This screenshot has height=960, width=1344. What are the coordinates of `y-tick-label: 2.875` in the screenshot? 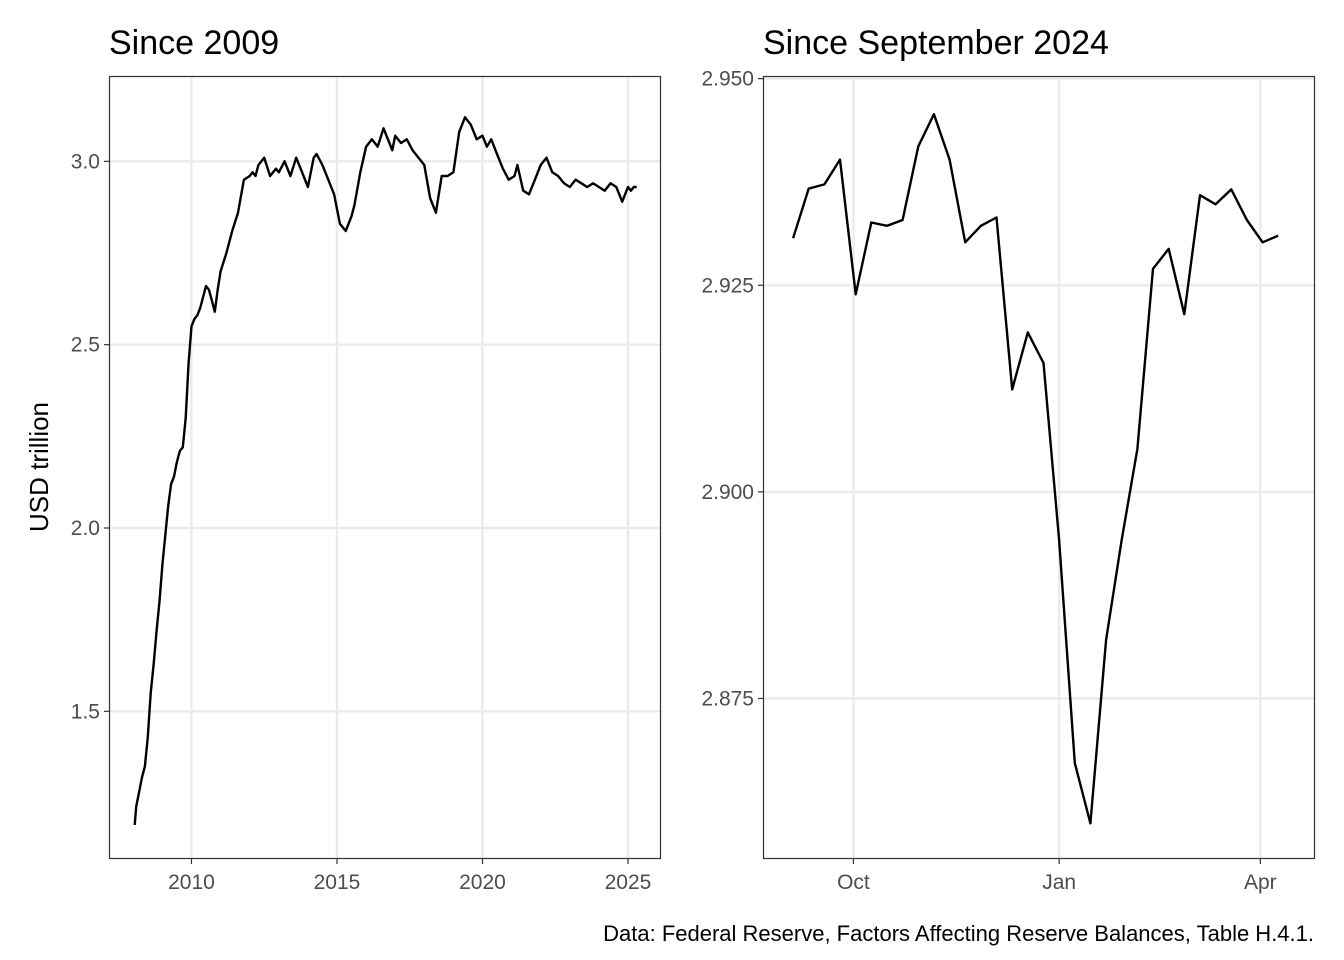 It's located at (727, 698).